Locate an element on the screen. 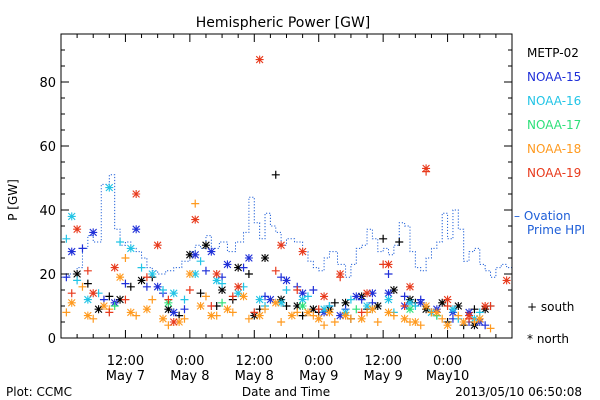  legend-entry: NOAA-19 is located at coordinates (554, 173).